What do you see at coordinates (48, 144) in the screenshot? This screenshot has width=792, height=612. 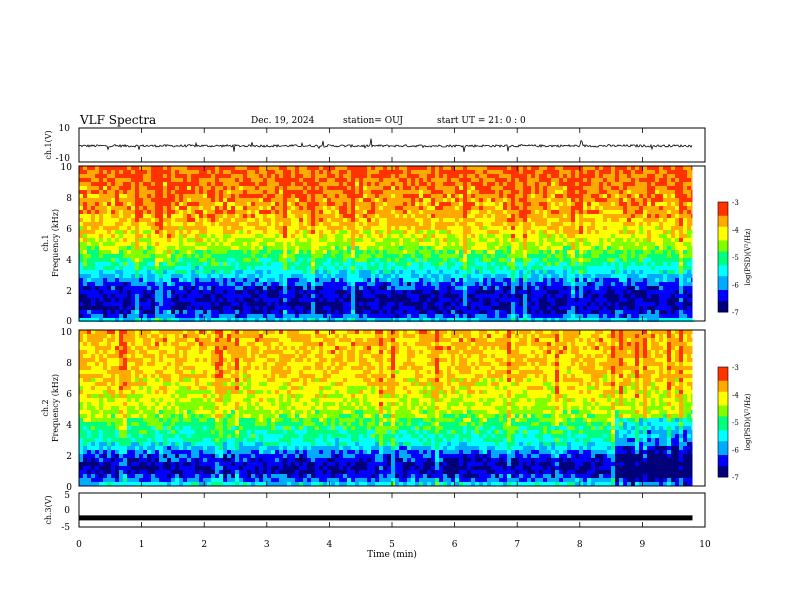 I see `ch1-ylabel: ch.1(V)` at bounding box center [48, 144].